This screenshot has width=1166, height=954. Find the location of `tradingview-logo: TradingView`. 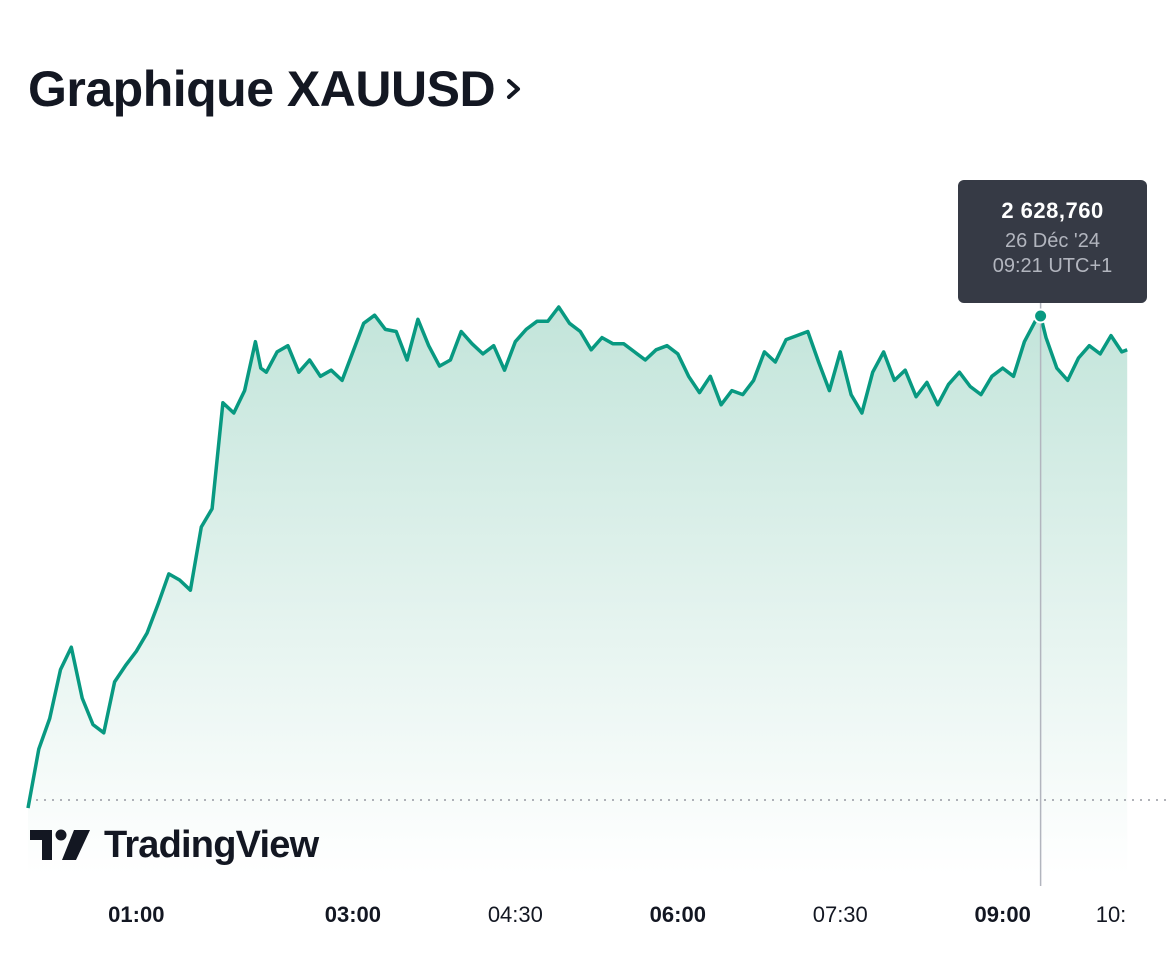

tradingview-logo: TradingView is located at coordinates (174, 845).